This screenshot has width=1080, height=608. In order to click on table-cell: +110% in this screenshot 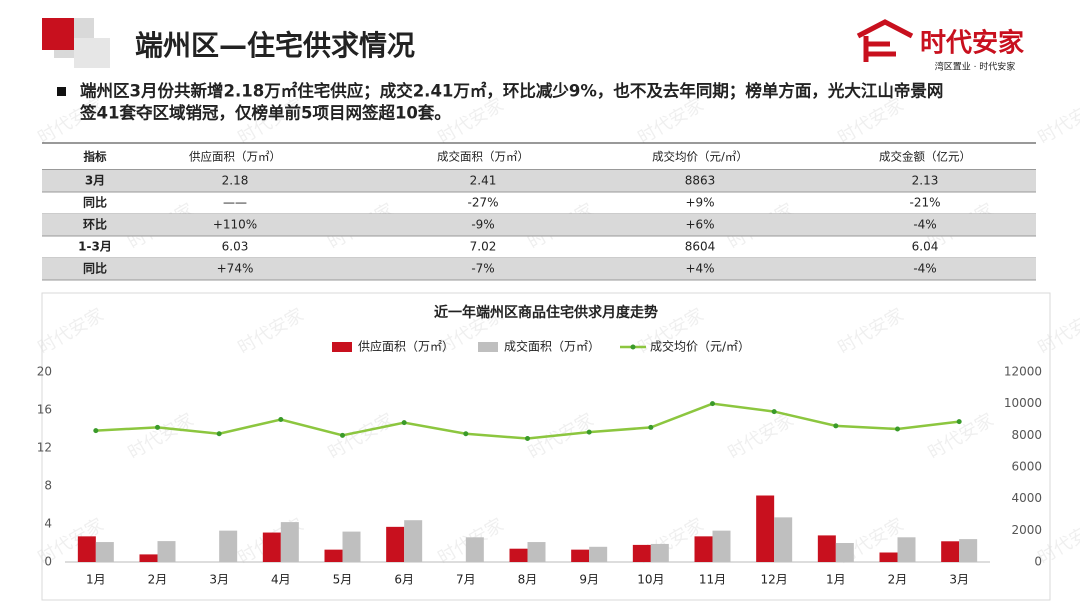, I will do `click(235, 225)`.